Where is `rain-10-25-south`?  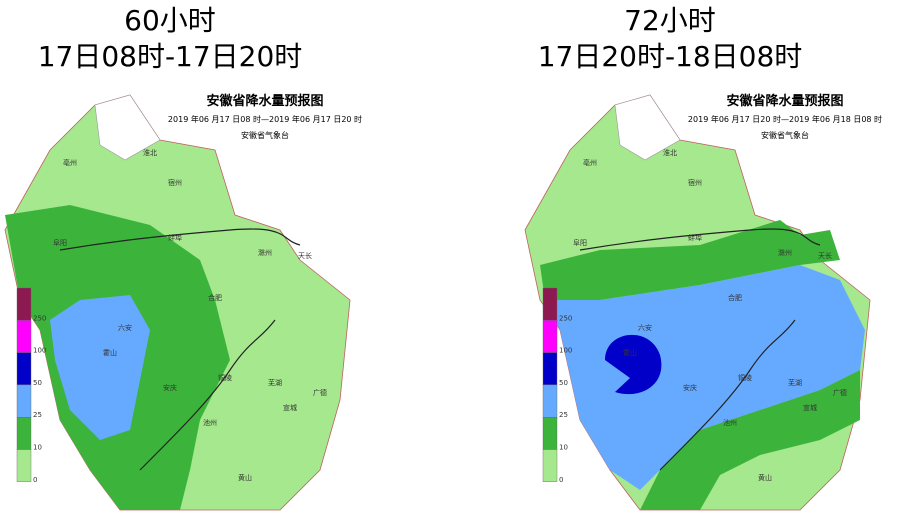 rain-10-25-south is located at coordinates (750, 440).